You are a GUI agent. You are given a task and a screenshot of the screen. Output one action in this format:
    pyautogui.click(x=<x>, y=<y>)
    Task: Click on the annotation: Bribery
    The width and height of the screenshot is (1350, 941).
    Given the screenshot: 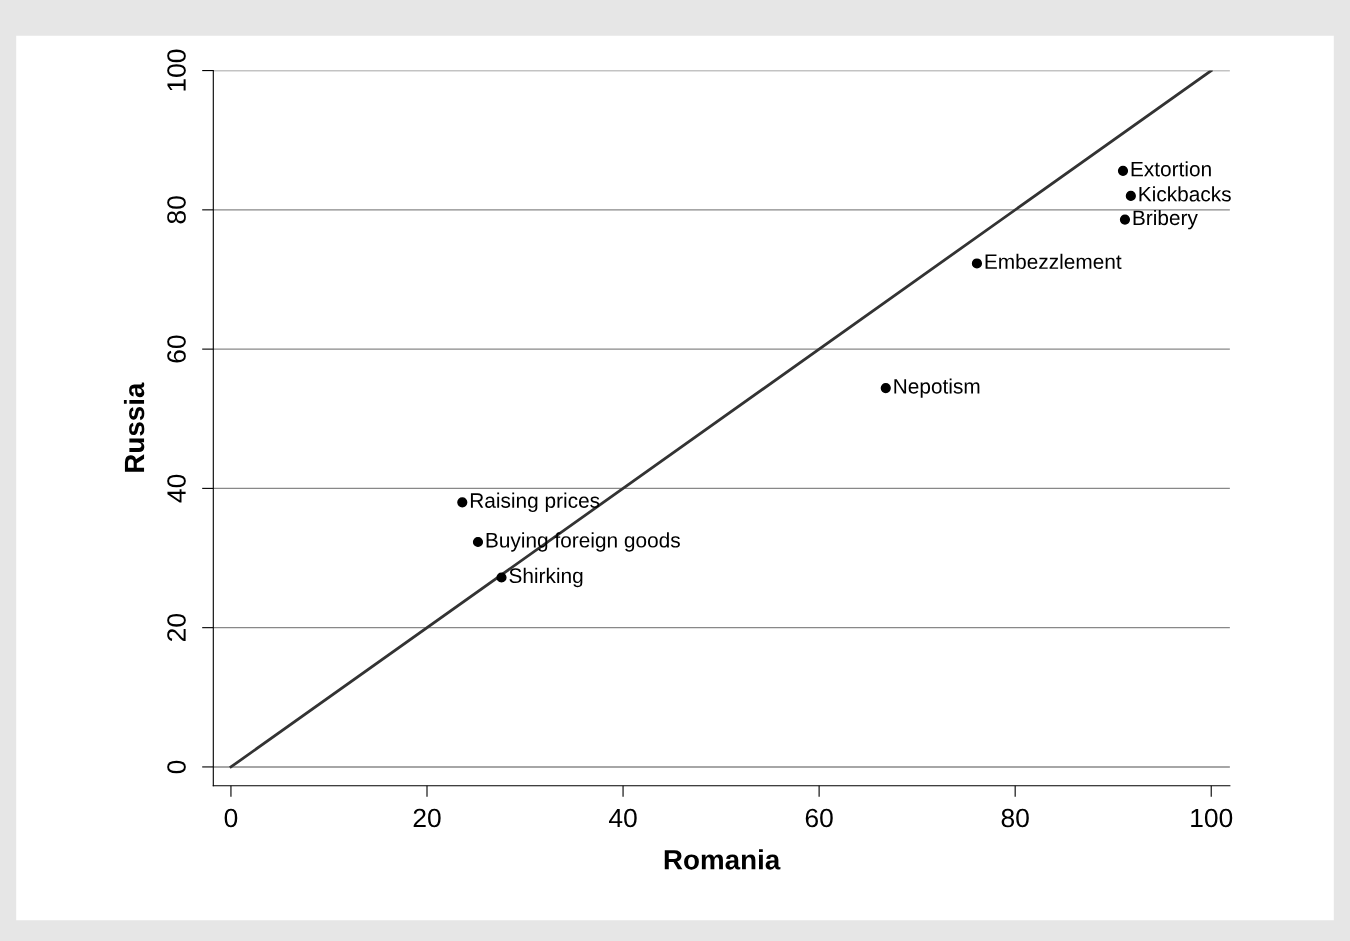 What is the action you would take?
    pyautogui.click(x=1165, y=219)
    